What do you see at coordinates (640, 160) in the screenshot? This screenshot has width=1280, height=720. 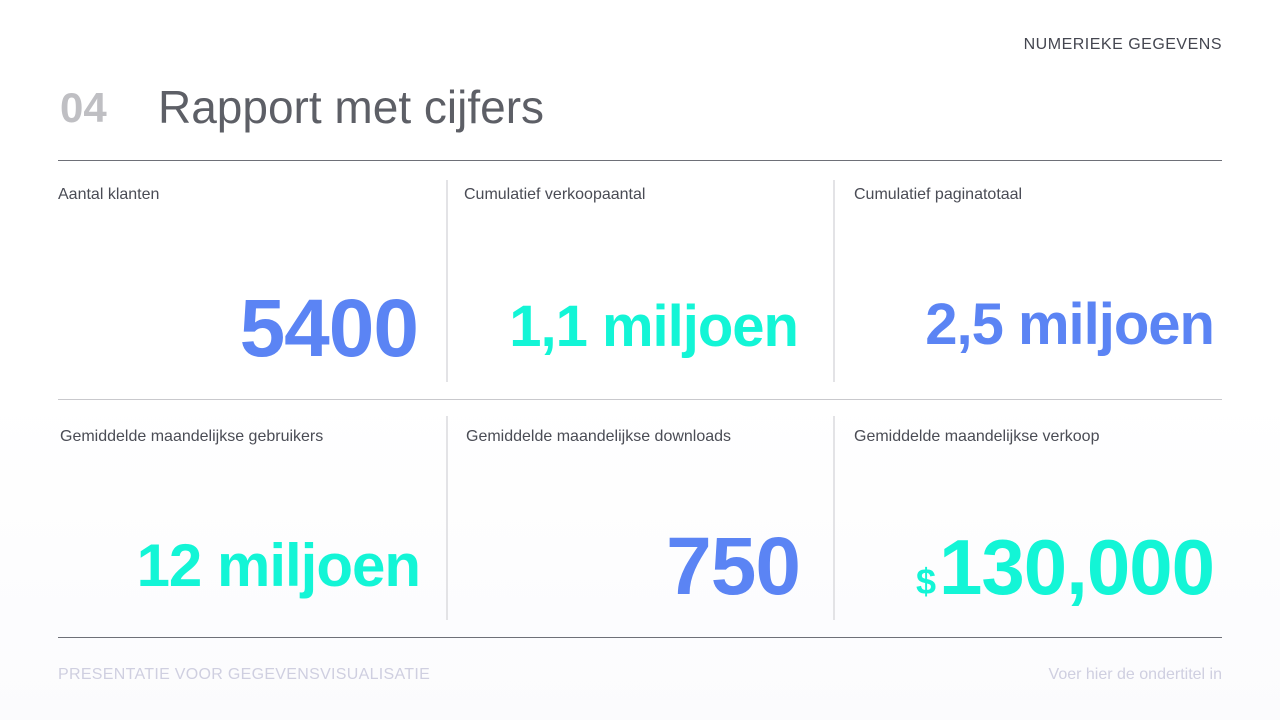 I see `top-divider` at bounding box center [640, 160].